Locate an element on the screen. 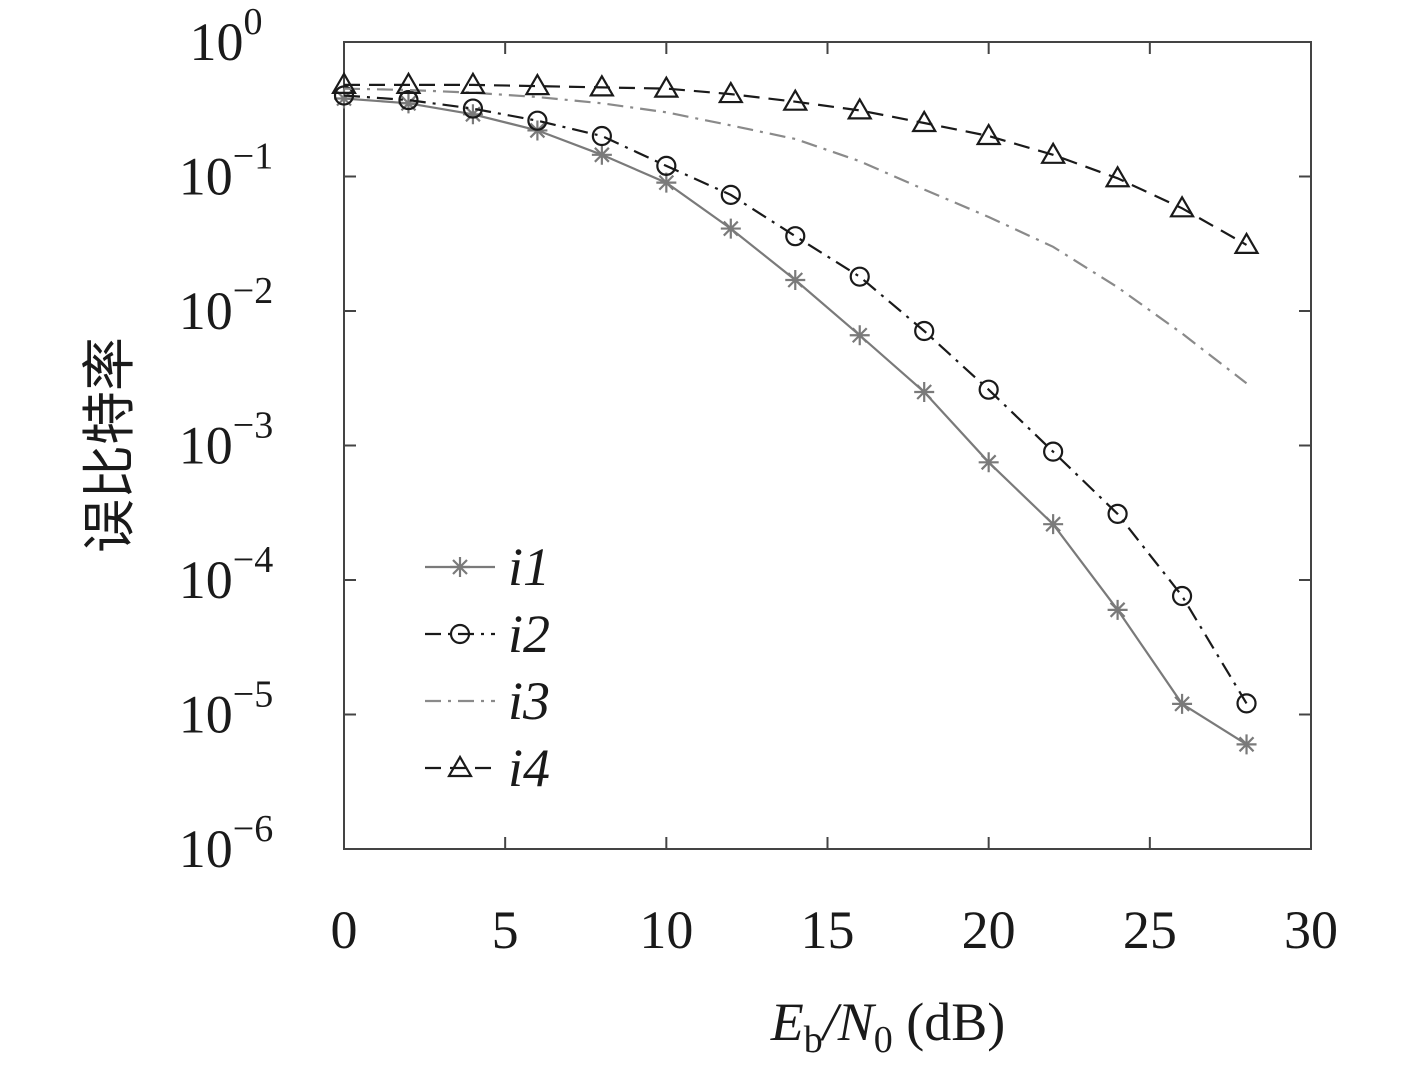  legend-label: i2 is located at coordinates (529, 634).